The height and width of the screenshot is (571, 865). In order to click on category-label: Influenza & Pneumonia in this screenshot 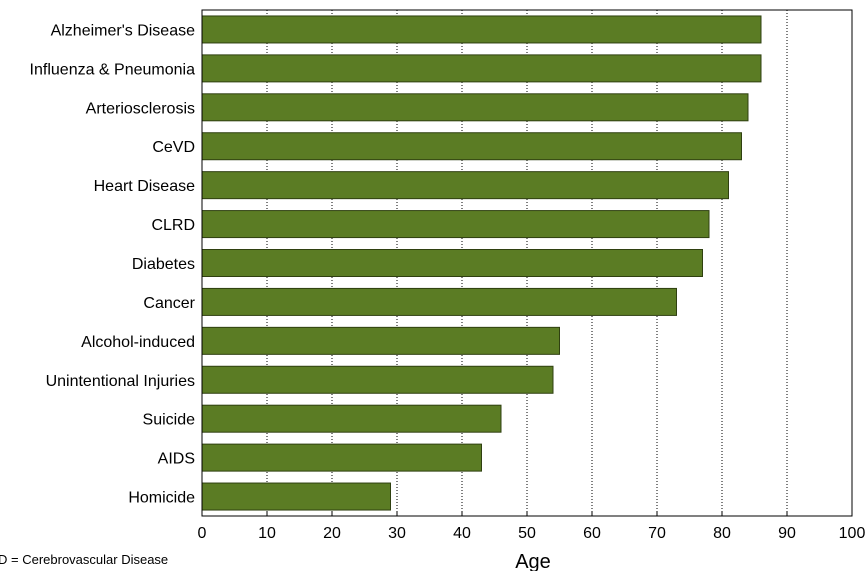, I will do `click(113, 69)`.